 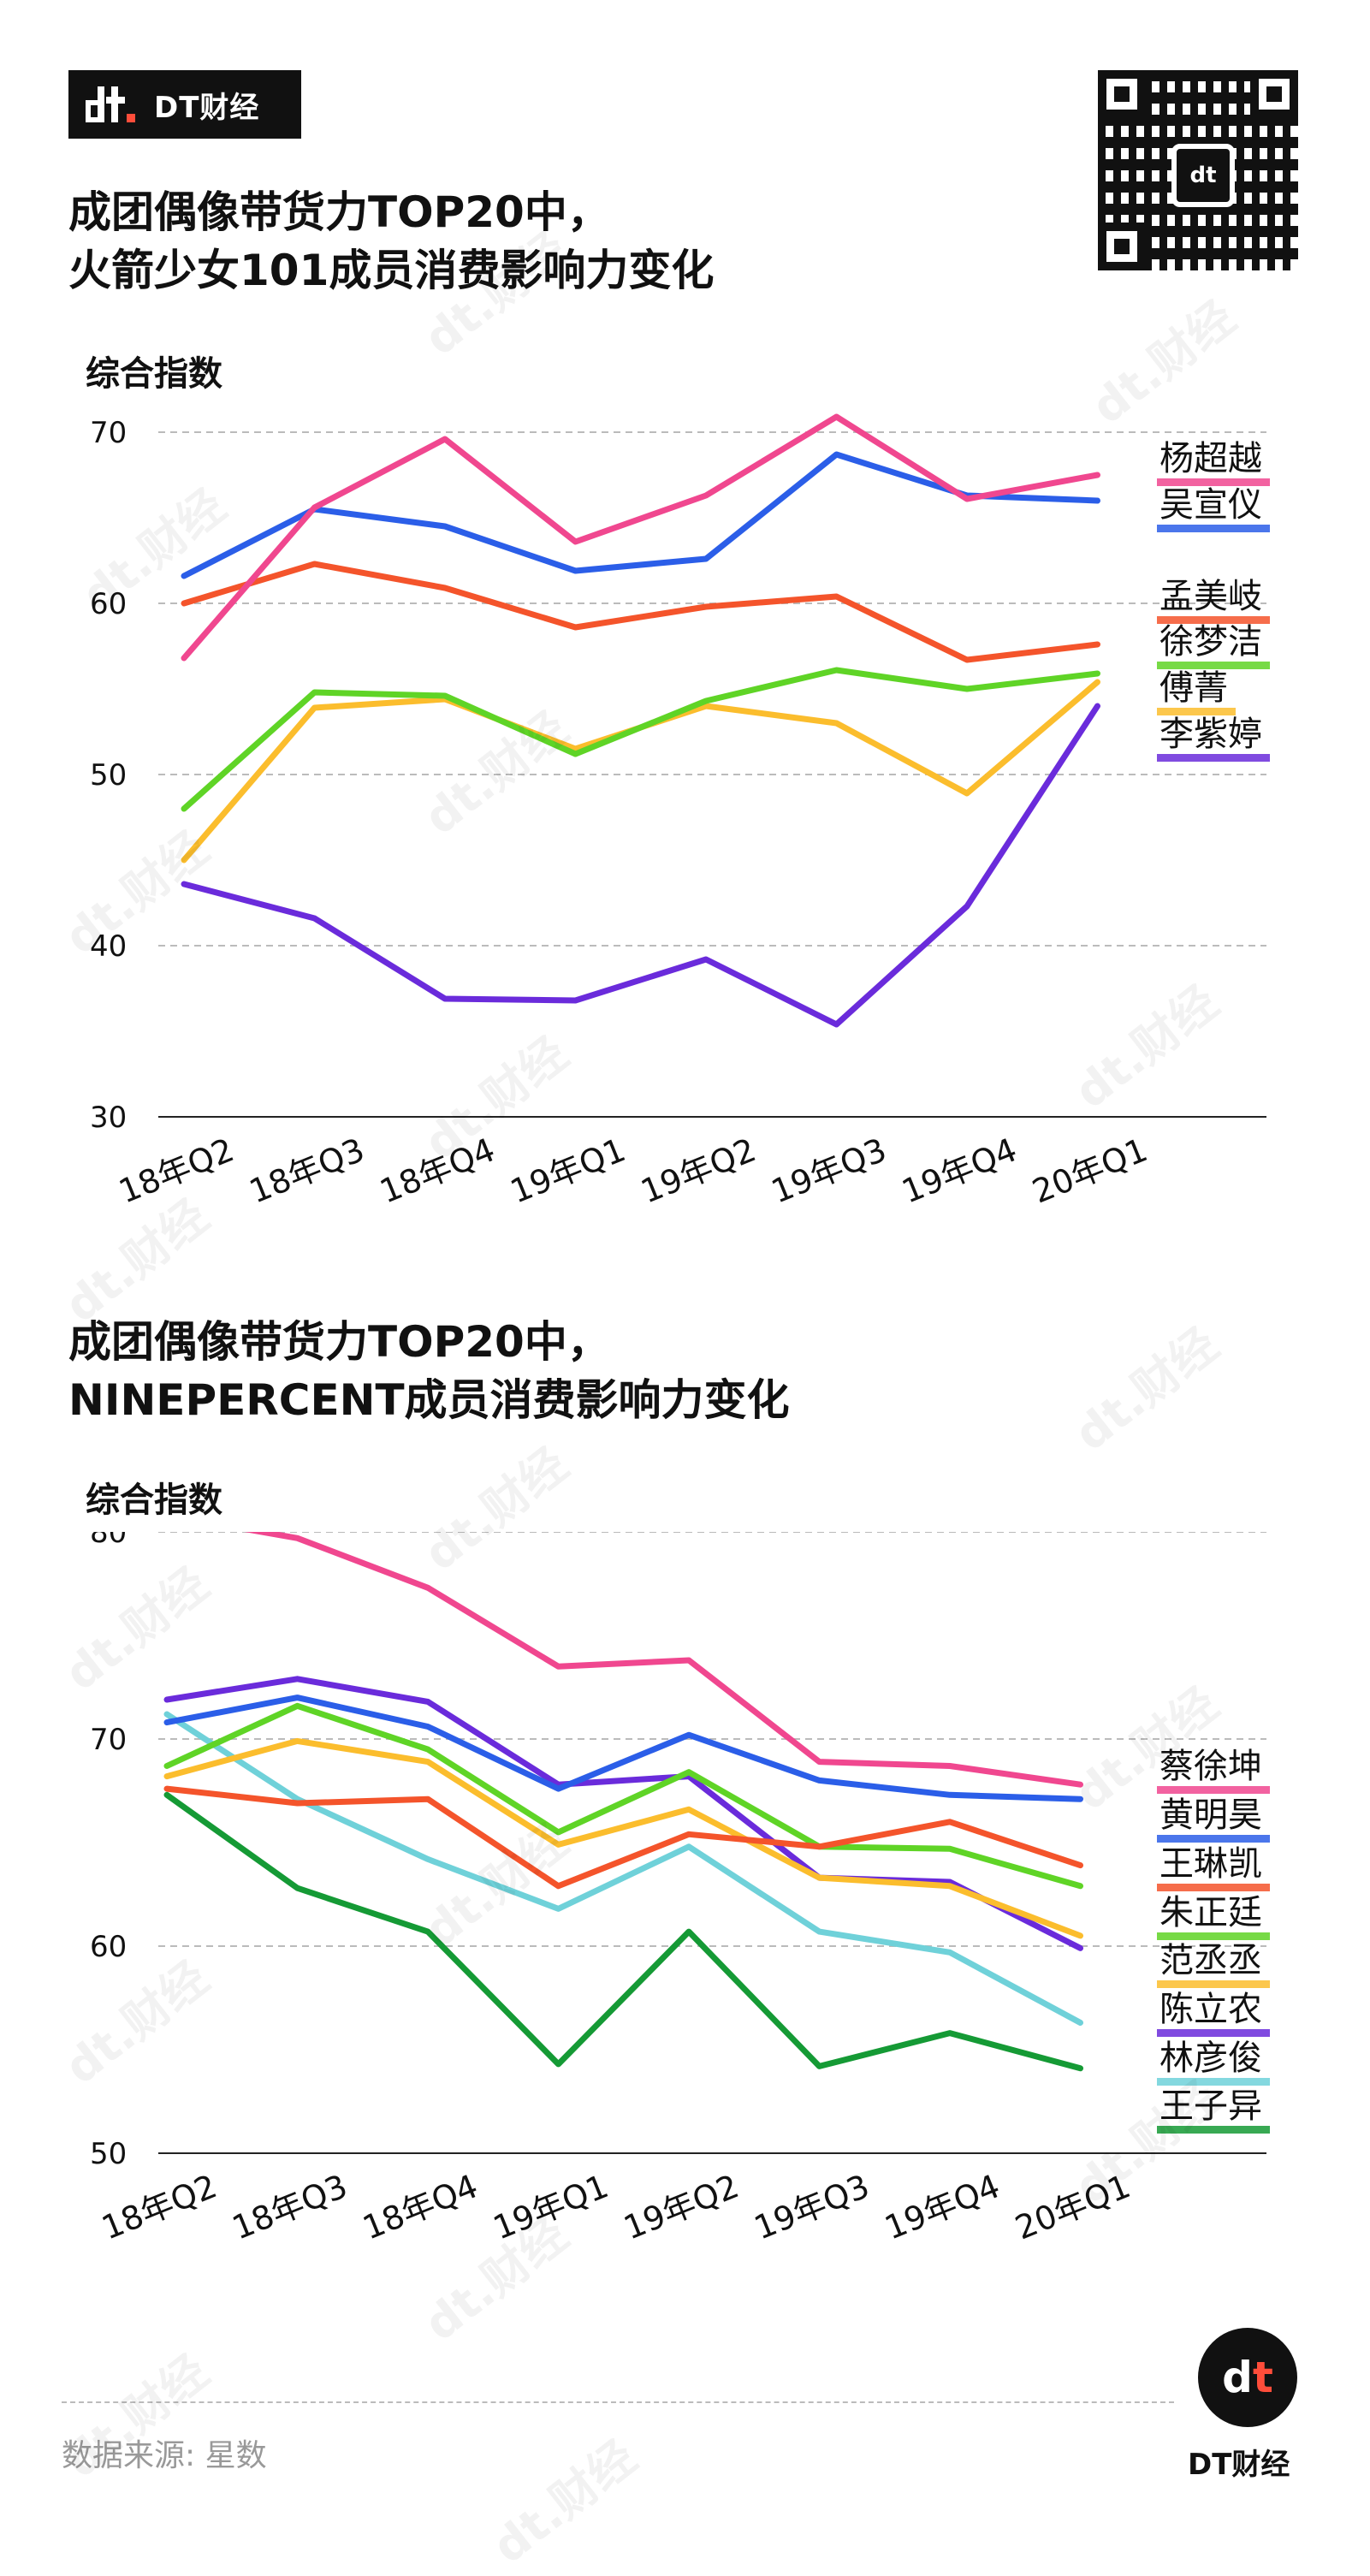 I want to click on chart1-title: 成团偶像带货力TOP20中， 火箭少女101成员消费影响力变化, so click(x=391, y=241).